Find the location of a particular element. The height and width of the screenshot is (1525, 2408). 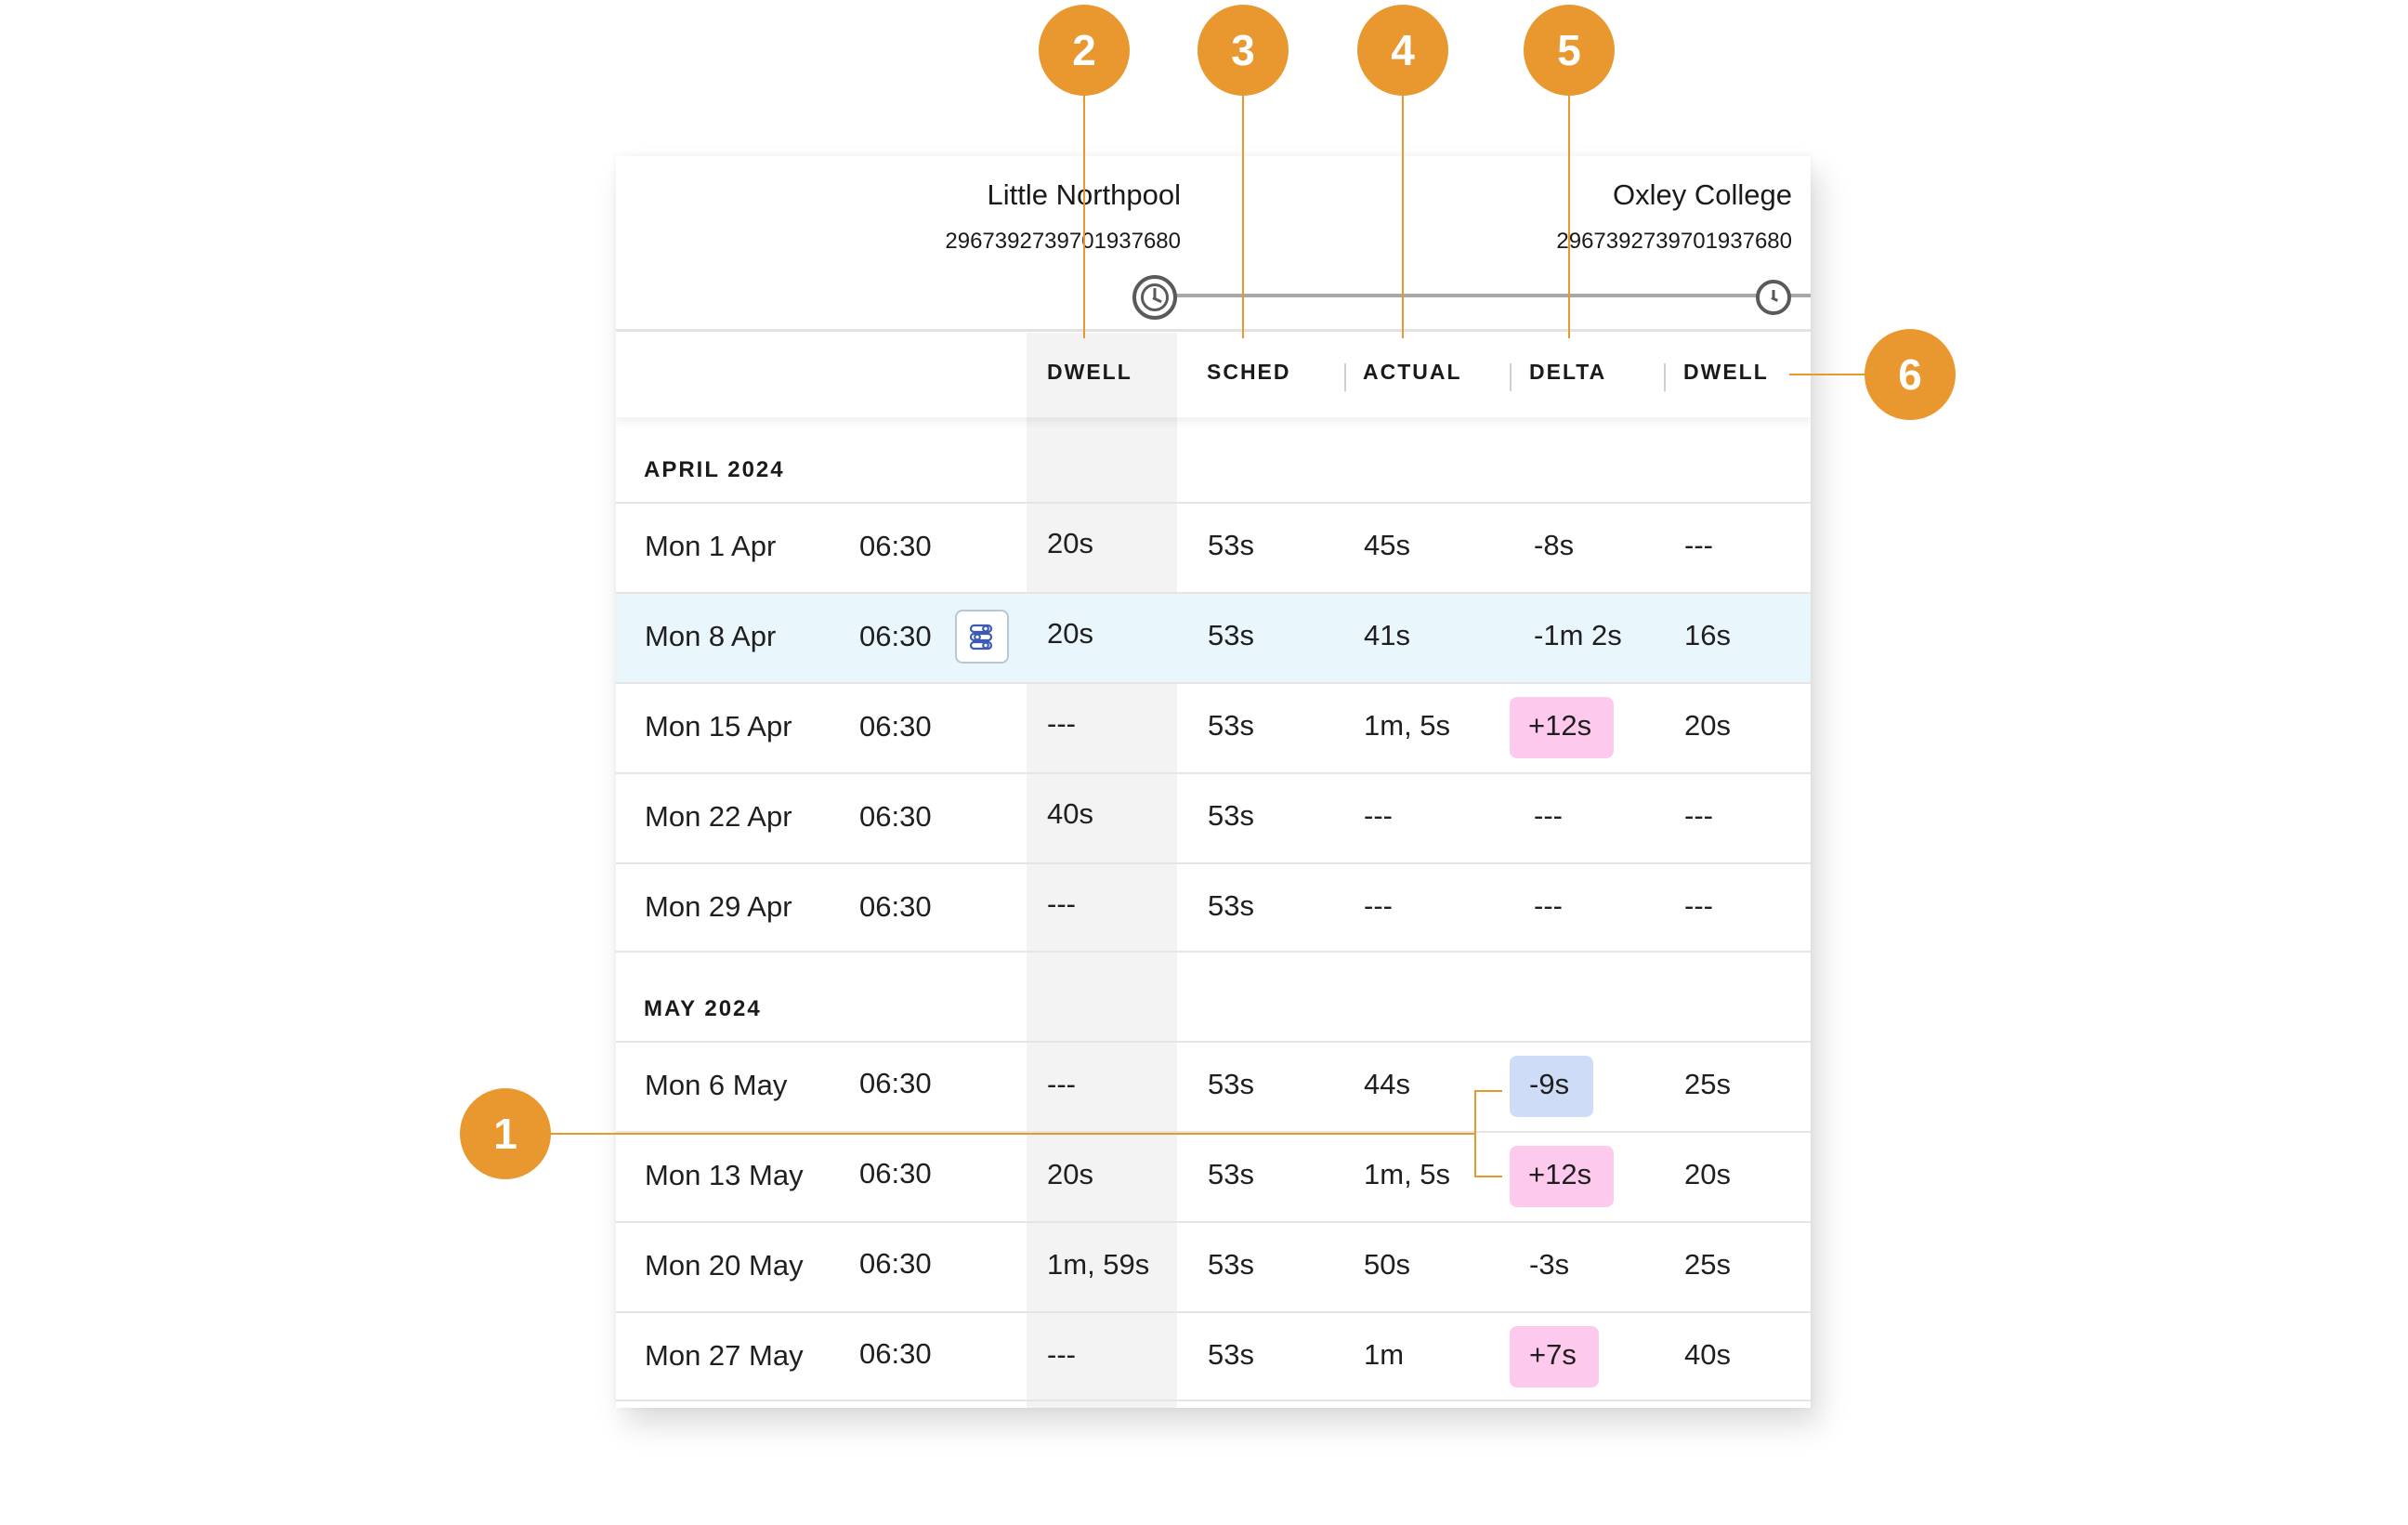

table-row: Mon 22 Apr 06:30 40s 53s --- --- --- is located at coordinates (1213, 817).